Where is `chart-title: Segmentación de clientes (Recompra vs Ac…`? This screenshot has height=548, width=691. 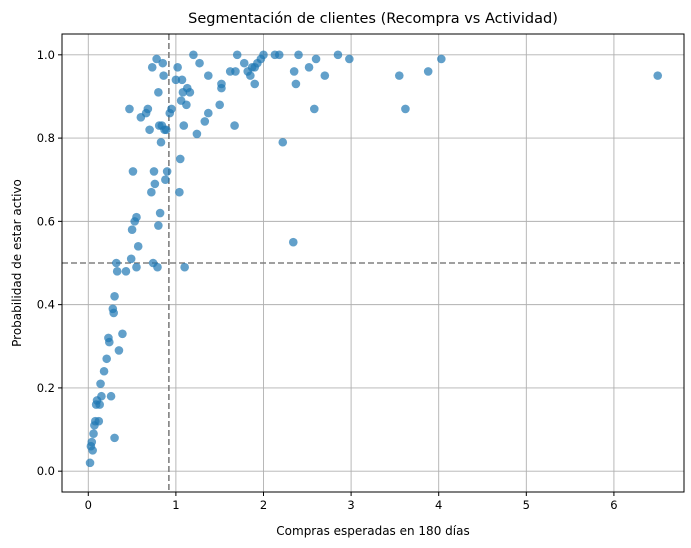 chart-title: Segmentación de clientes (Recompra vs Ac… is located at coordinates (373, 19).